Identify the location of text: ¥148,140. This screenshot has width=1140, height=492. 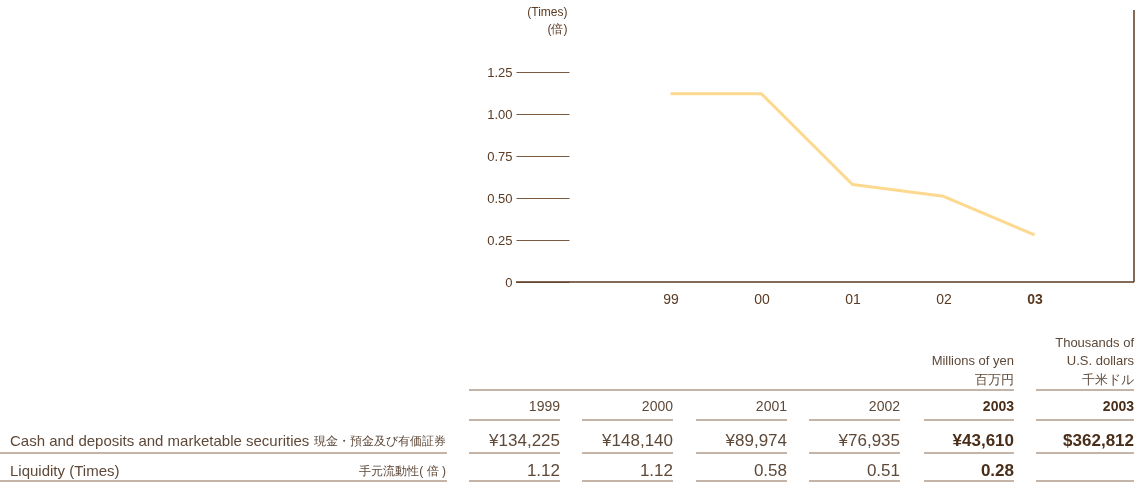
(637, 440).